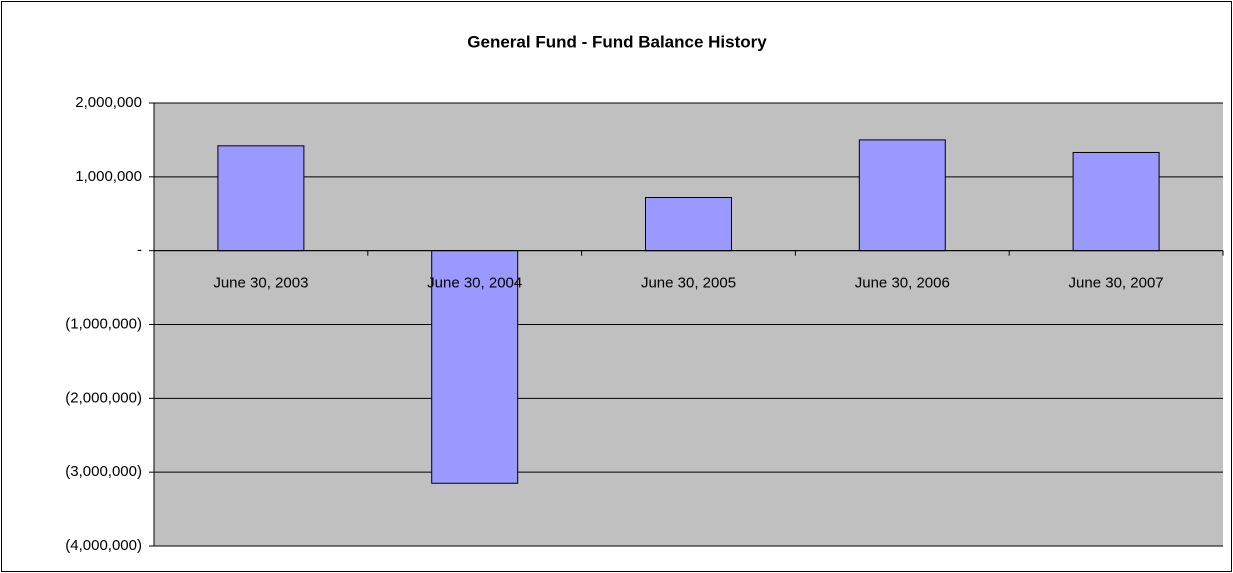 This screenshot has width=1233, height=573. What do you see at coordinates (902, 283) in the screenshot?
I see `x-tick-label: June 30, 2006` at bounding box center [902, 283].